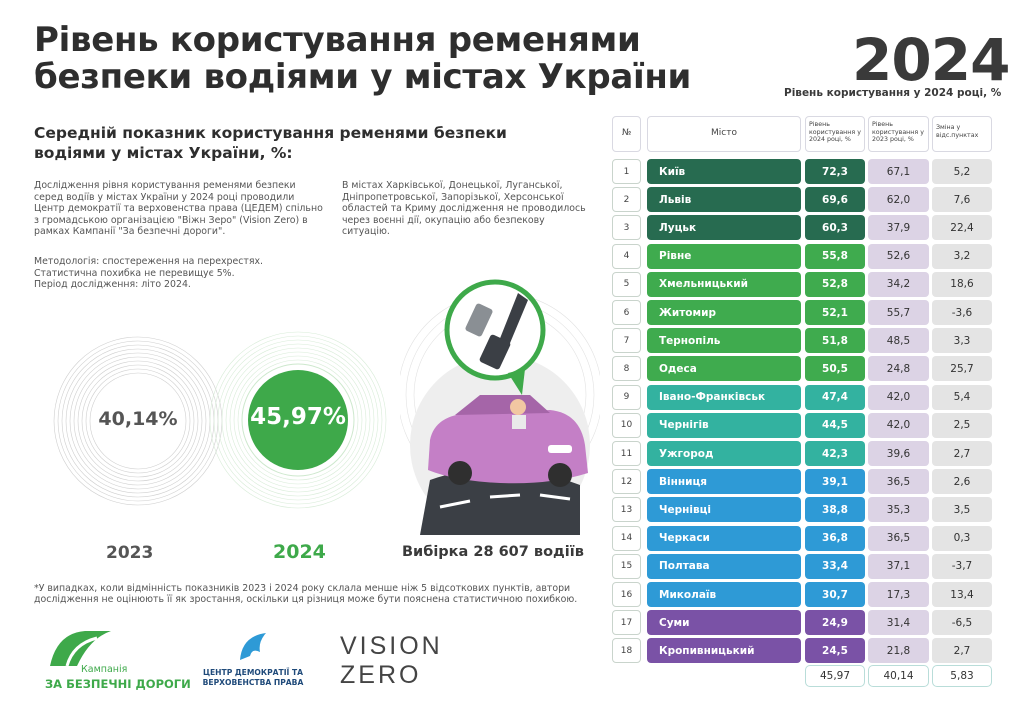 The image size is (1024, 724). What do you see at coordinates (299, 552) in the screenshot?
I see `label-2024: 2024` at bounding box center [299, 552].